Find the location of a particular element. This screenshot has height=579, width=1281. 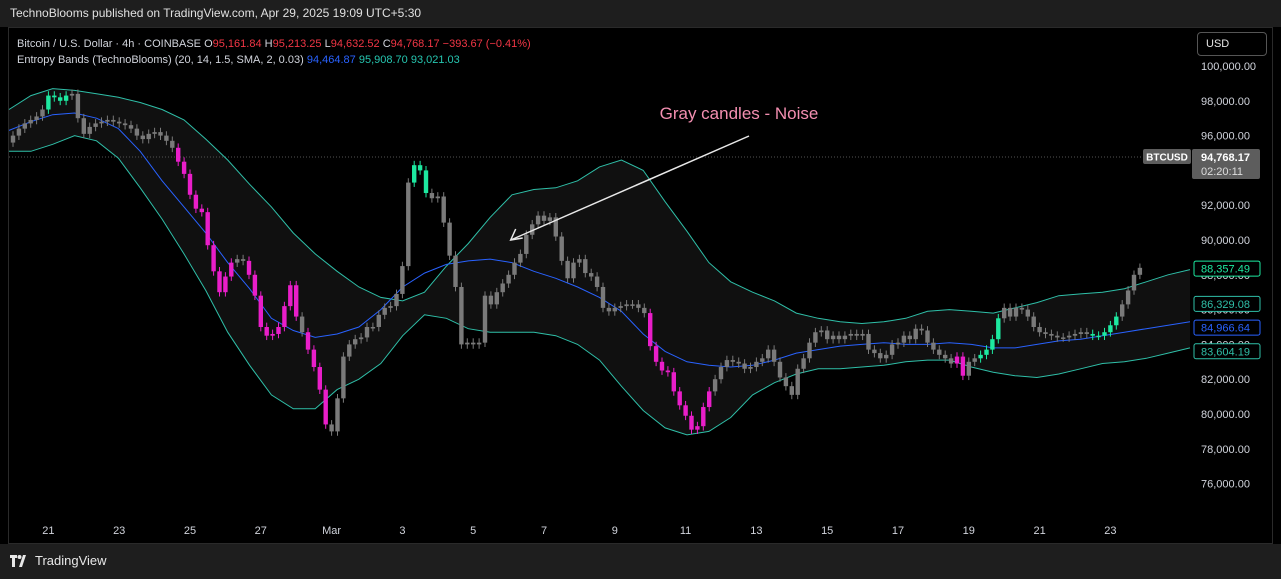

change-value: −393.67 (−0.41%) is located at coordinates (486, 44).